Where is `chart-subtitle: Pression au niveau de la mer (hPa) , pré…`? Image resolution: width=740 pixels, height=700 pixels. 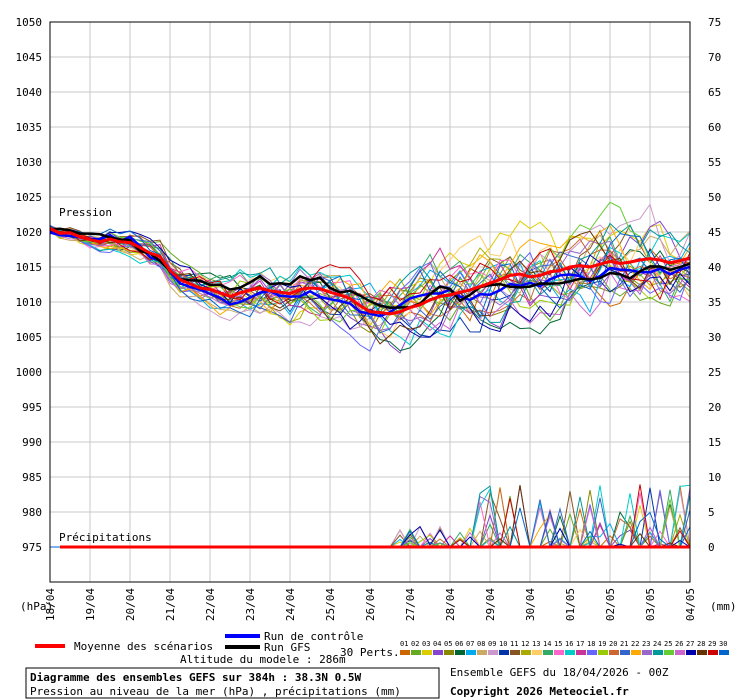 chart-subtitle: Pression au niveau de la mer (hPa) , pré… is located at coordinates (215, 691).